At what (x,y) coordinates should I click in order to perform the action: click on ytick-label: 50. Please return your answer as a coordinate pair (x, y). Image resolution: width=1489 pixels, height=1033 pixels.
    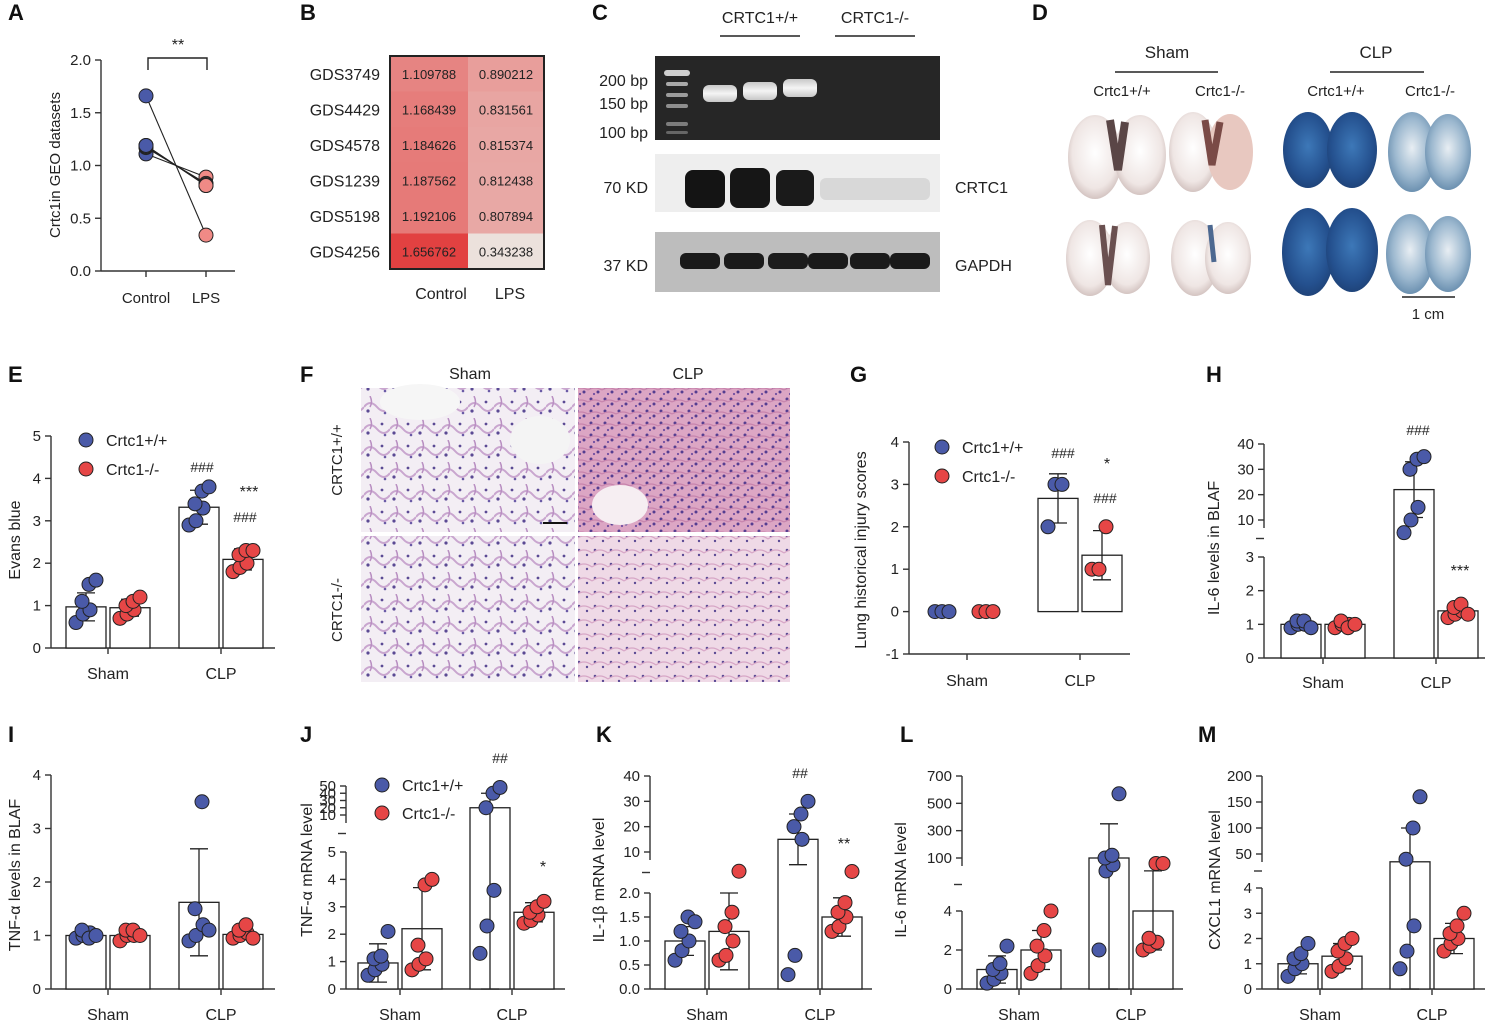
    Looking at the image, I should click on (1243, 854).